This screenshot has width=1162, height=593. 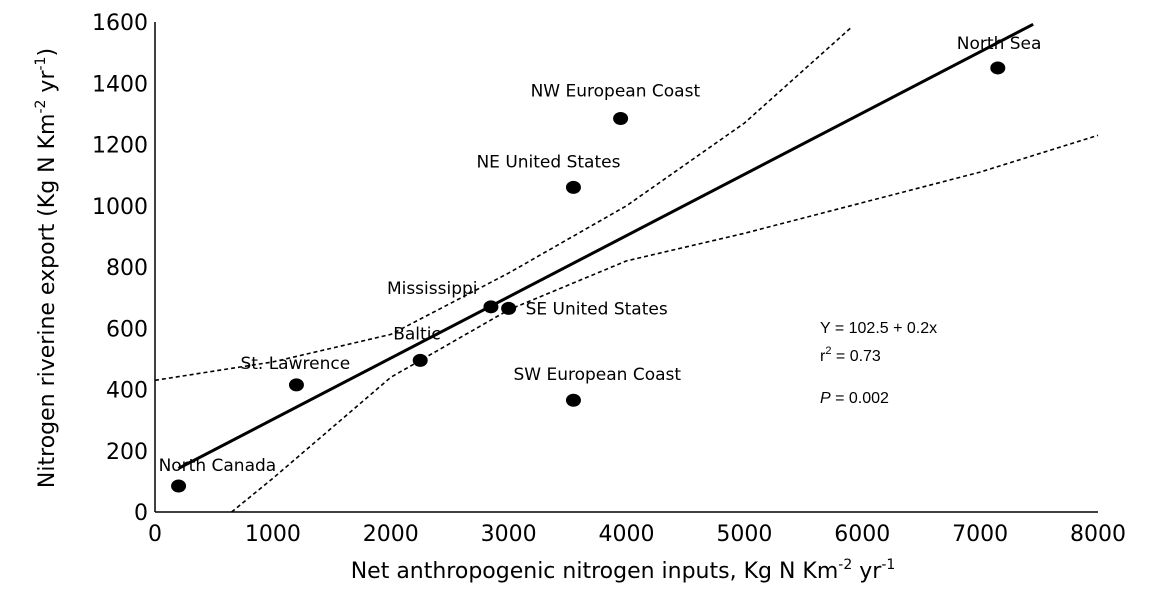 What do you see at coordinates (854, 398) in the screenshot?
I see `p-value-text: P = 0.002` at bounding box center [854, 398].